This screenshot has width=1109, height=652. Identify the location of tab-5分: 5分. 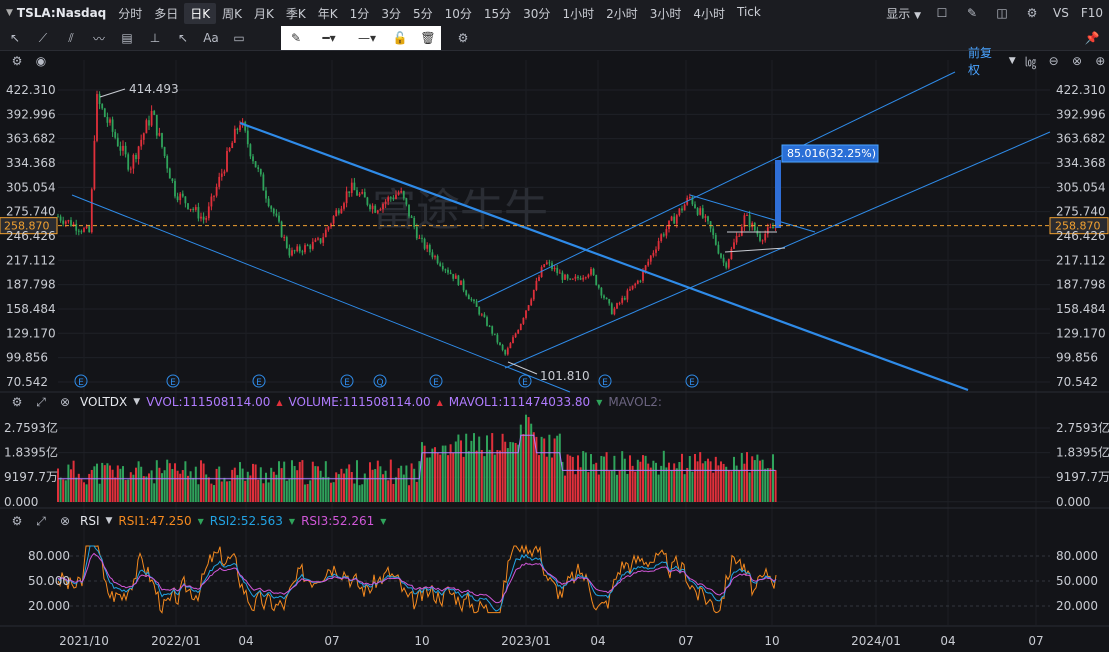
(422, 13).